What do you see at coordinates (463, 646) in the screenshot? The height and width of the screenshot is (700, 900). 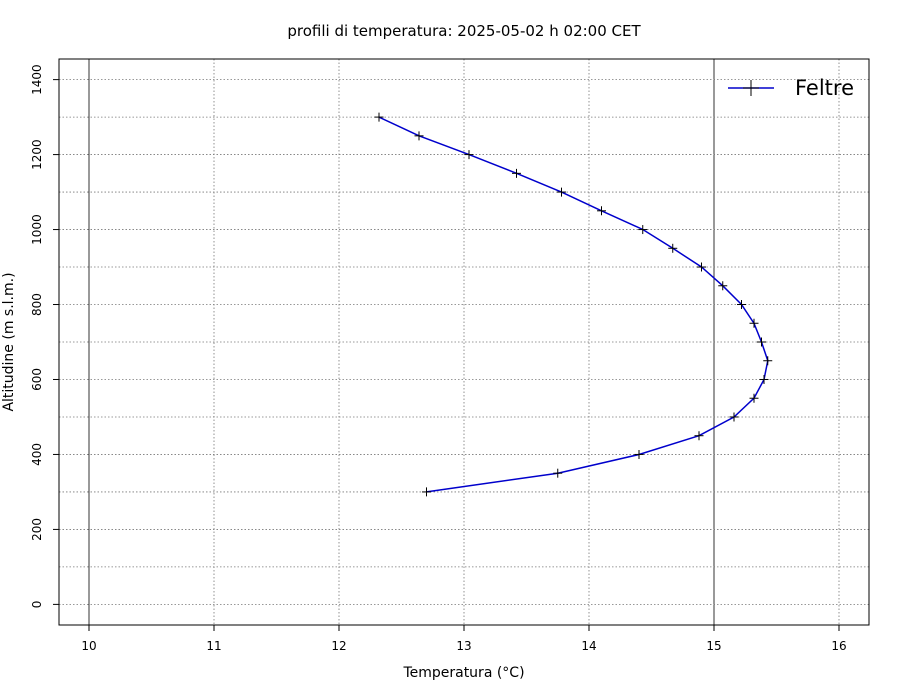 I see `x-tick-label: 13` at bounding box center [463, 646].